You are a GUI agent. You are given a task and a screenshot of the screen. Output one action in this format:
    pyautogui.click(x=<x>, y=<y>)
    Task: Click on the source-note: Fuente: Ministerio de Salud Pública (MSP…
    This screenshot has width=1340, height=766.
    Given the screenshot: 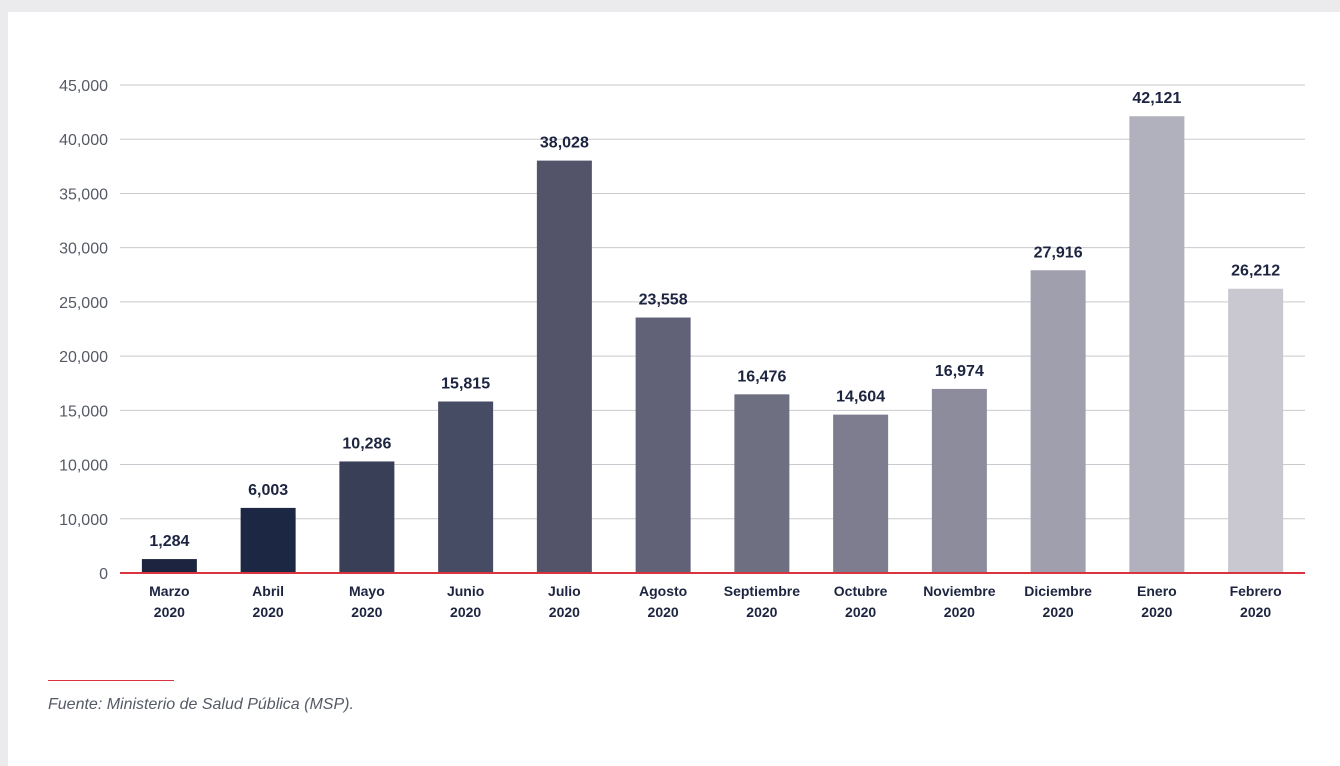 What is the action you would take?
    pyautogui.click(x=201, y=704)
    